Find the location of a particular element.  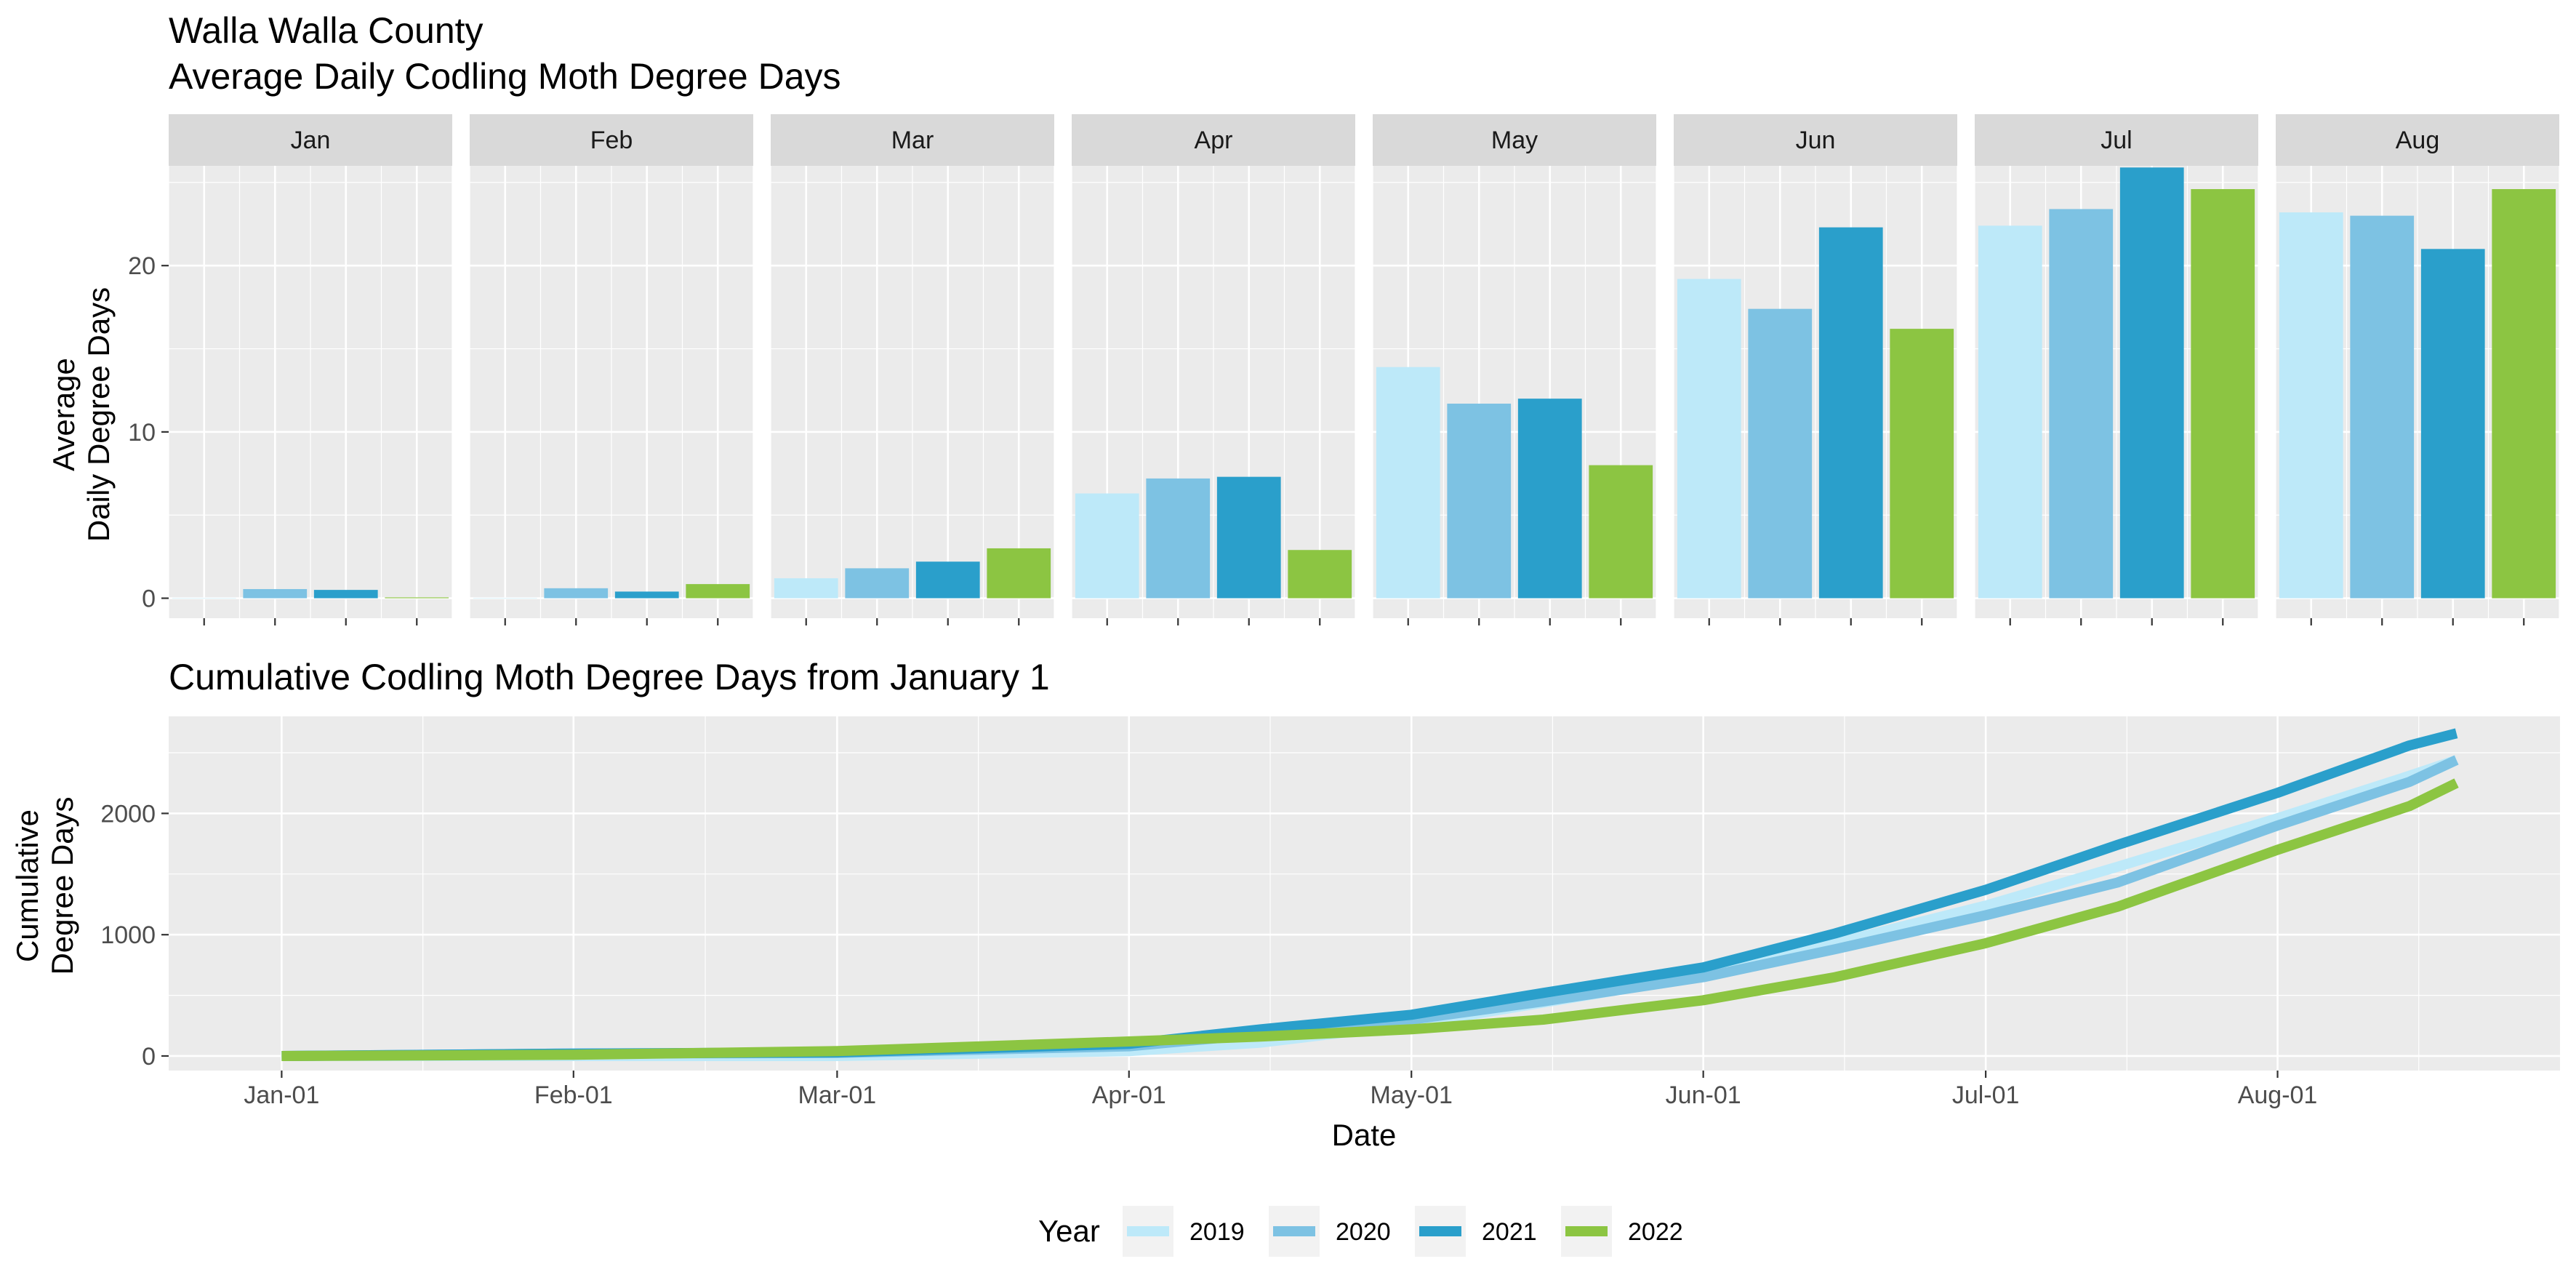

bar-may-2021 is located at coordinates (1549, 499).